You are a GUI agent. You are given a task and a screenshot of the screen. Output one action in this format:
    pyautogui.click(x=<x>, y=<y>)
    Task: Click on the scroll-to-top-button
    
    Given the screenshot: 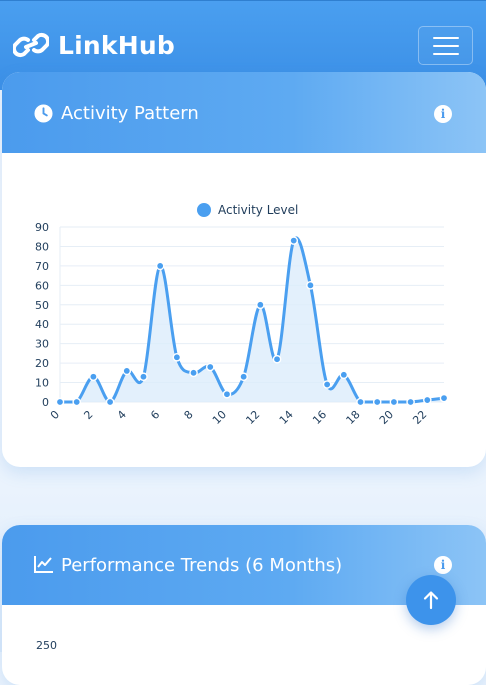 What is the action you would take?
    pyautogui.click(x=431, y=600)
    